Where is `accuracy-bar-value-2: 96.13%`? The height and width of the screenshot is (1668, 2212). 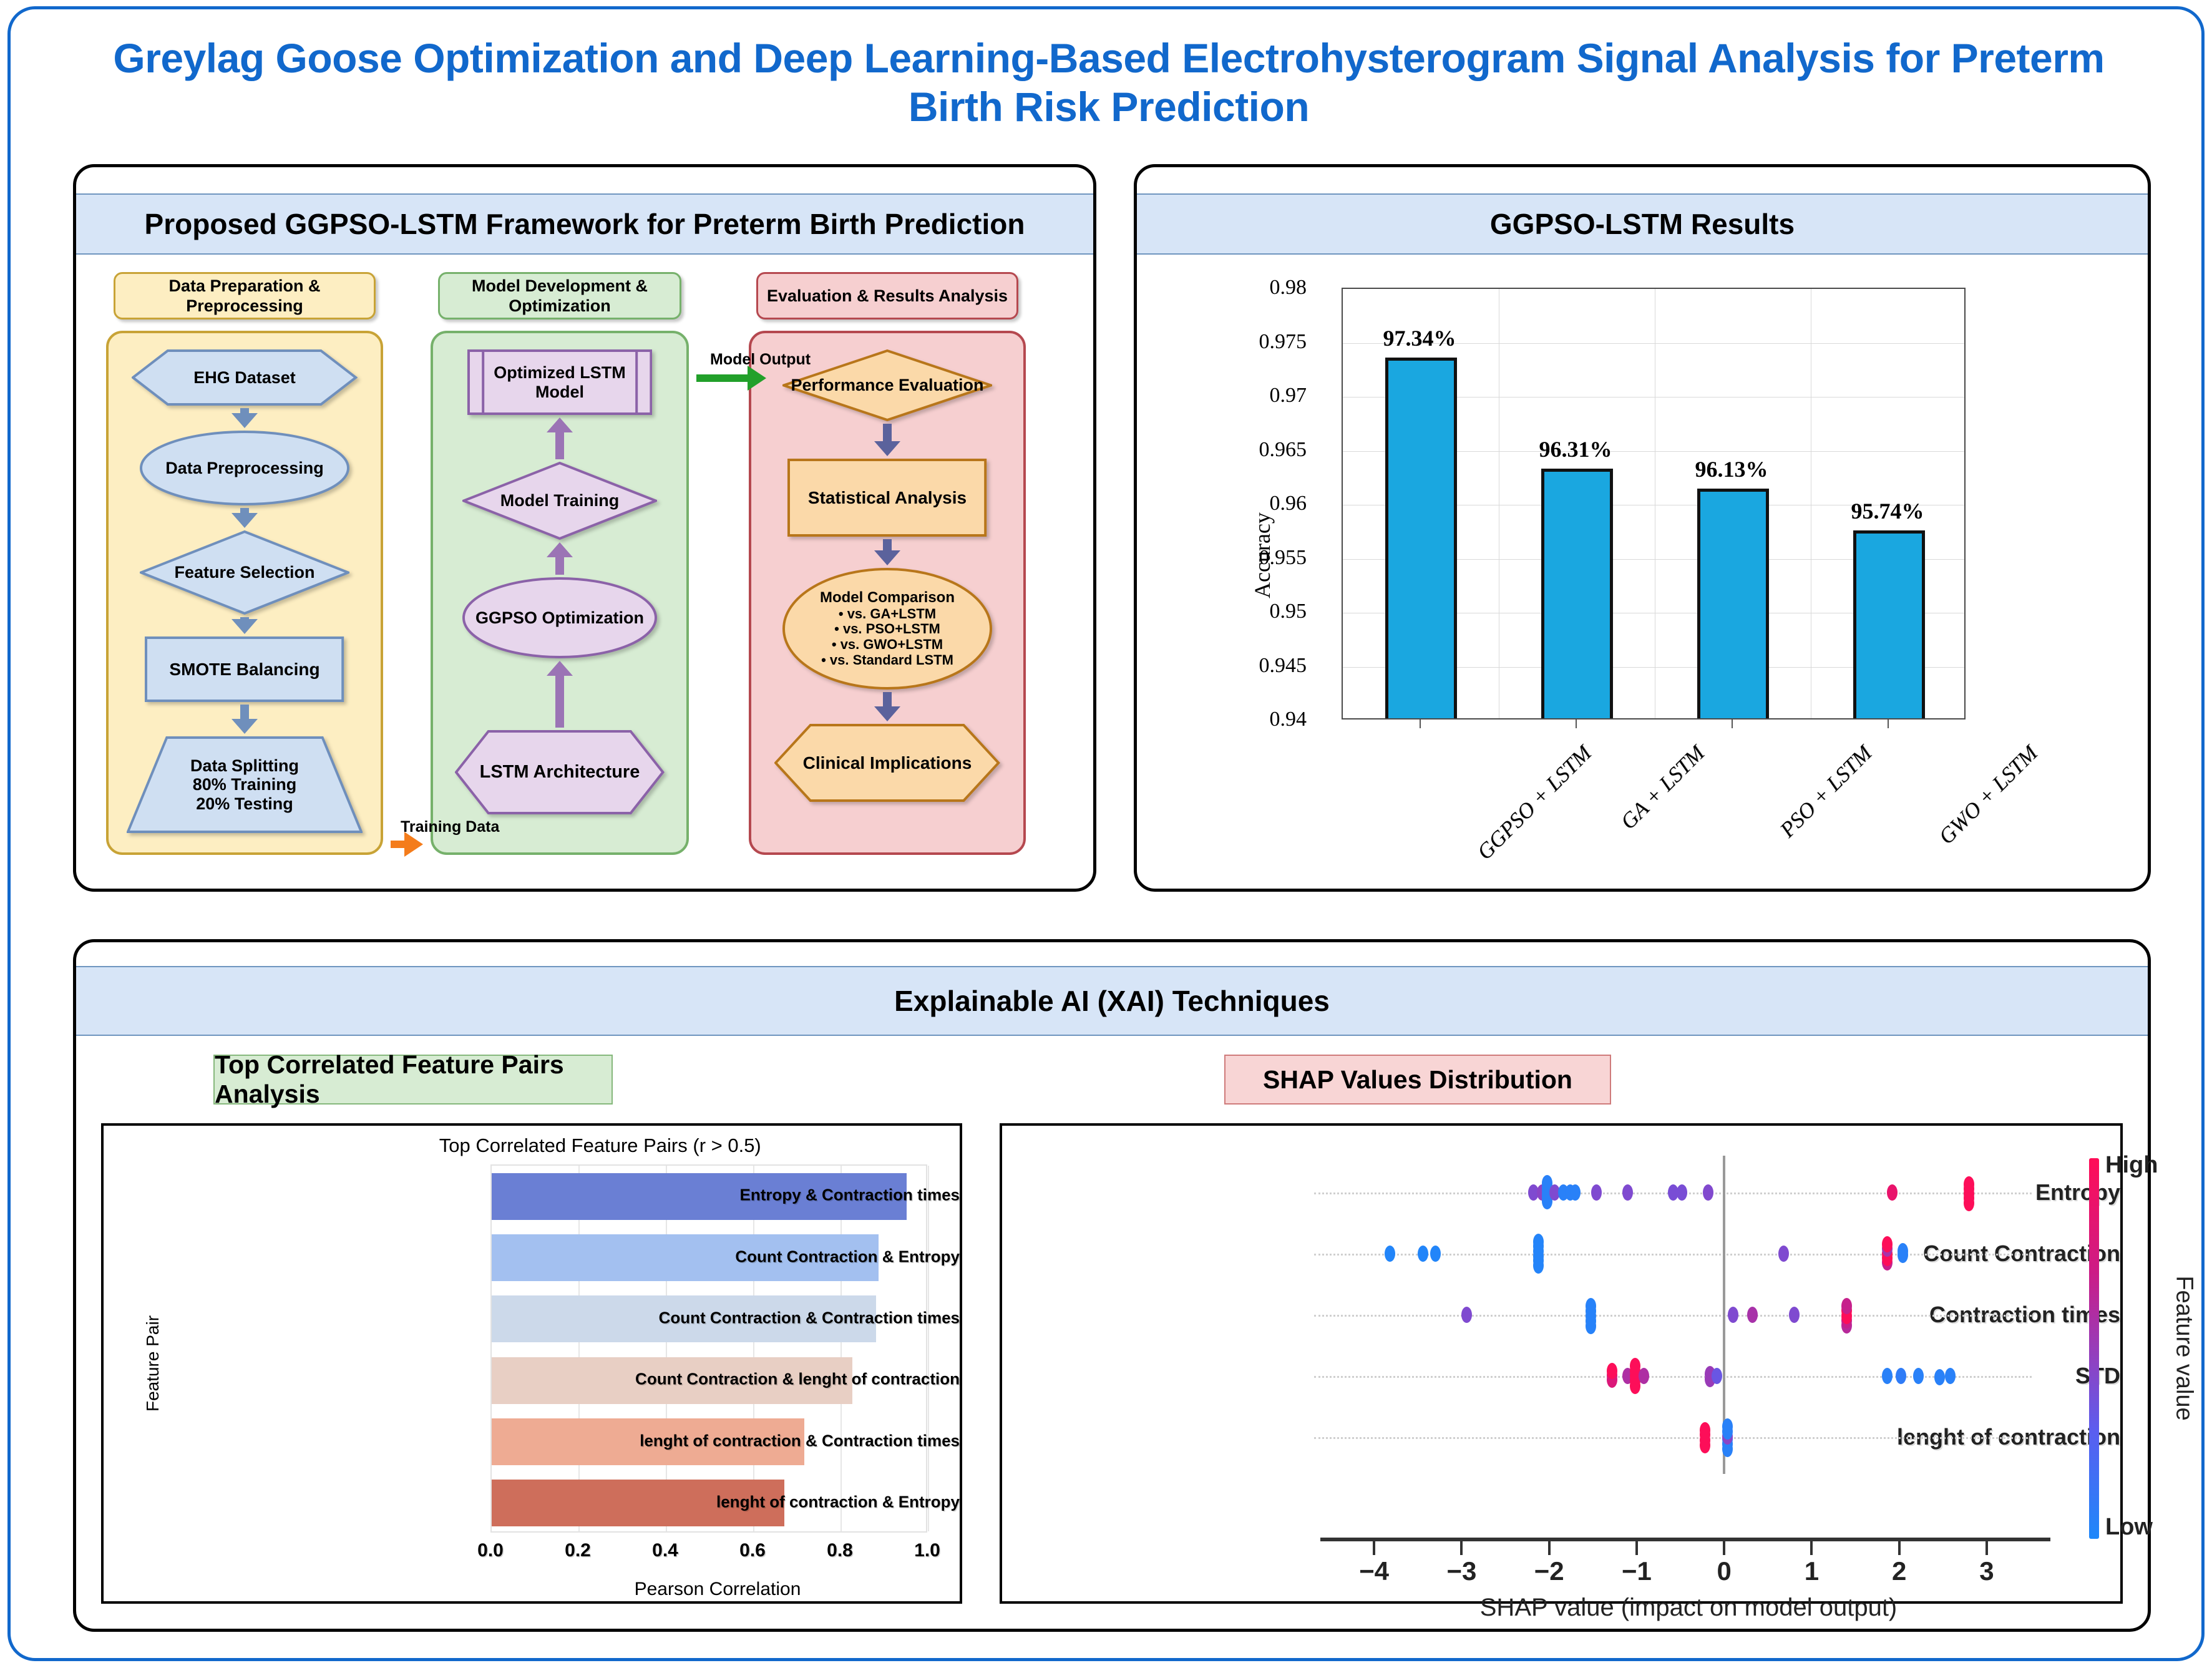 accuracy-bar-value-2: 96.13% is located at coordinates (1732, 469).